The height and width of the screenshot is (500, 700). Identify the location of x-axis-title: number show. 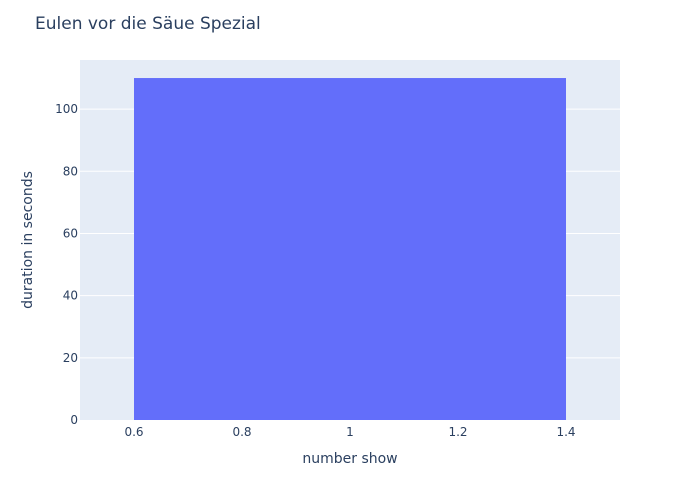
(349, 459).